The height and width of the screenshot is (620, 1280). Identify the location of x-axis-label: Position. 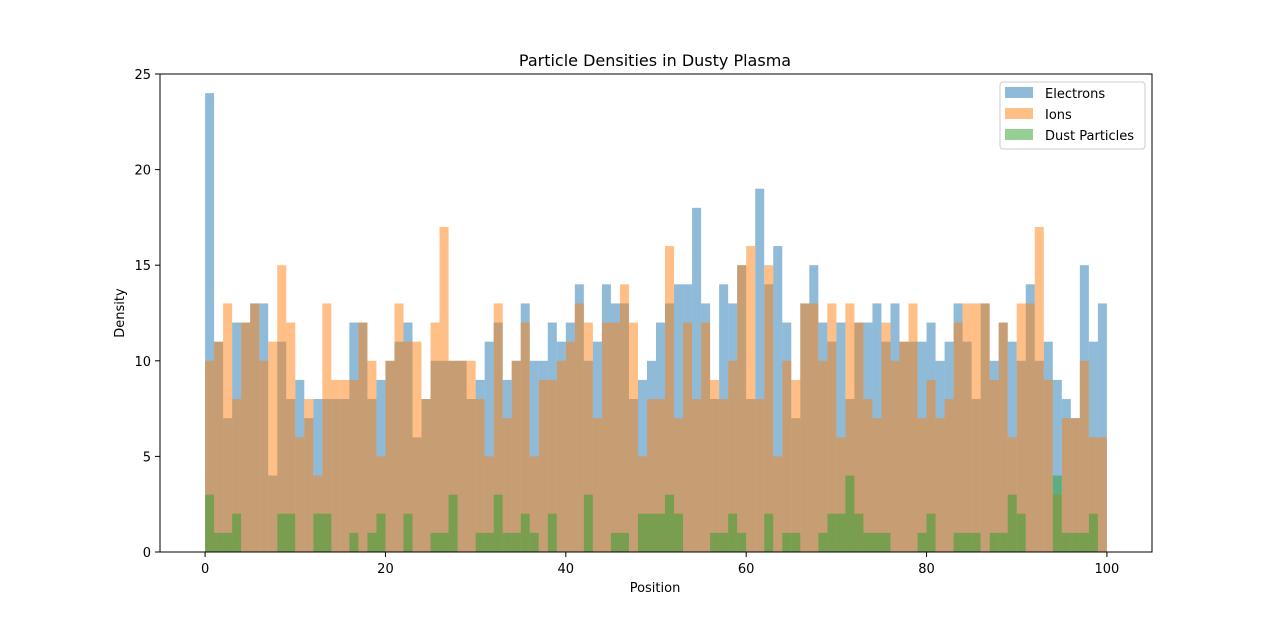
(655, 588).